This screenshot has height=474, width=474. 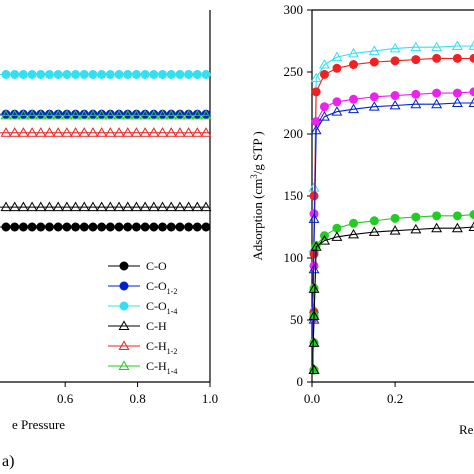 What do you see at coordinates (8, 461) in the screenshot?
I see `figure-caption: a)` at bounding box center [8, 461].